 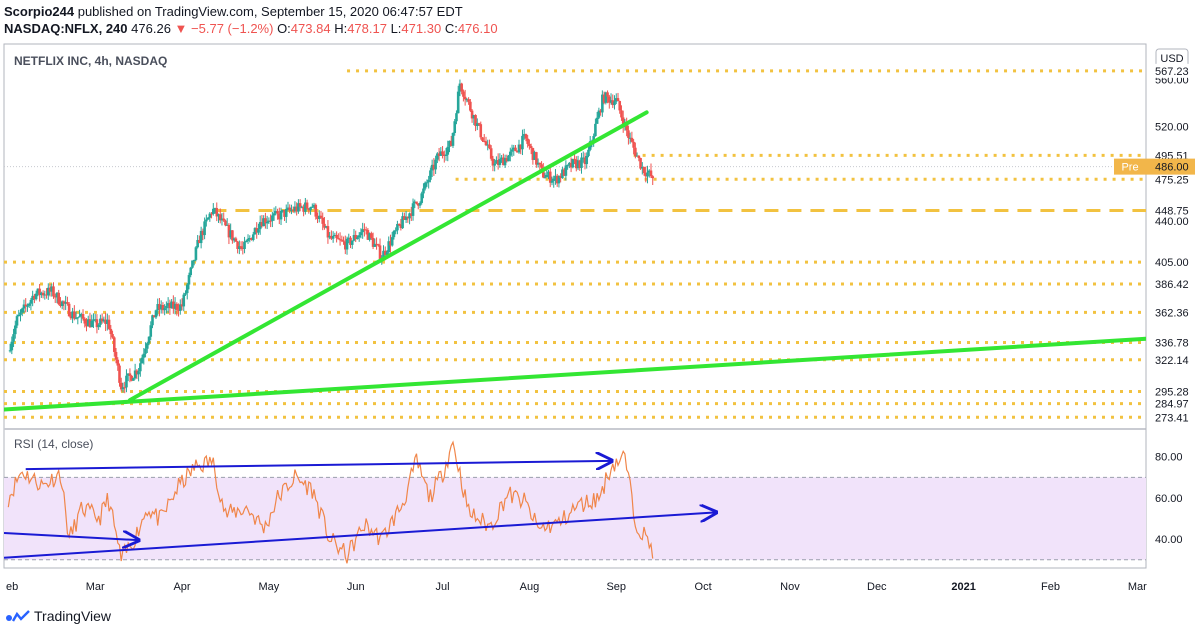 What do you see at coordinates (1172, 418) in the screenshot?
I see `level-tag-11: 273.41` at bounding box center [1172, 418].